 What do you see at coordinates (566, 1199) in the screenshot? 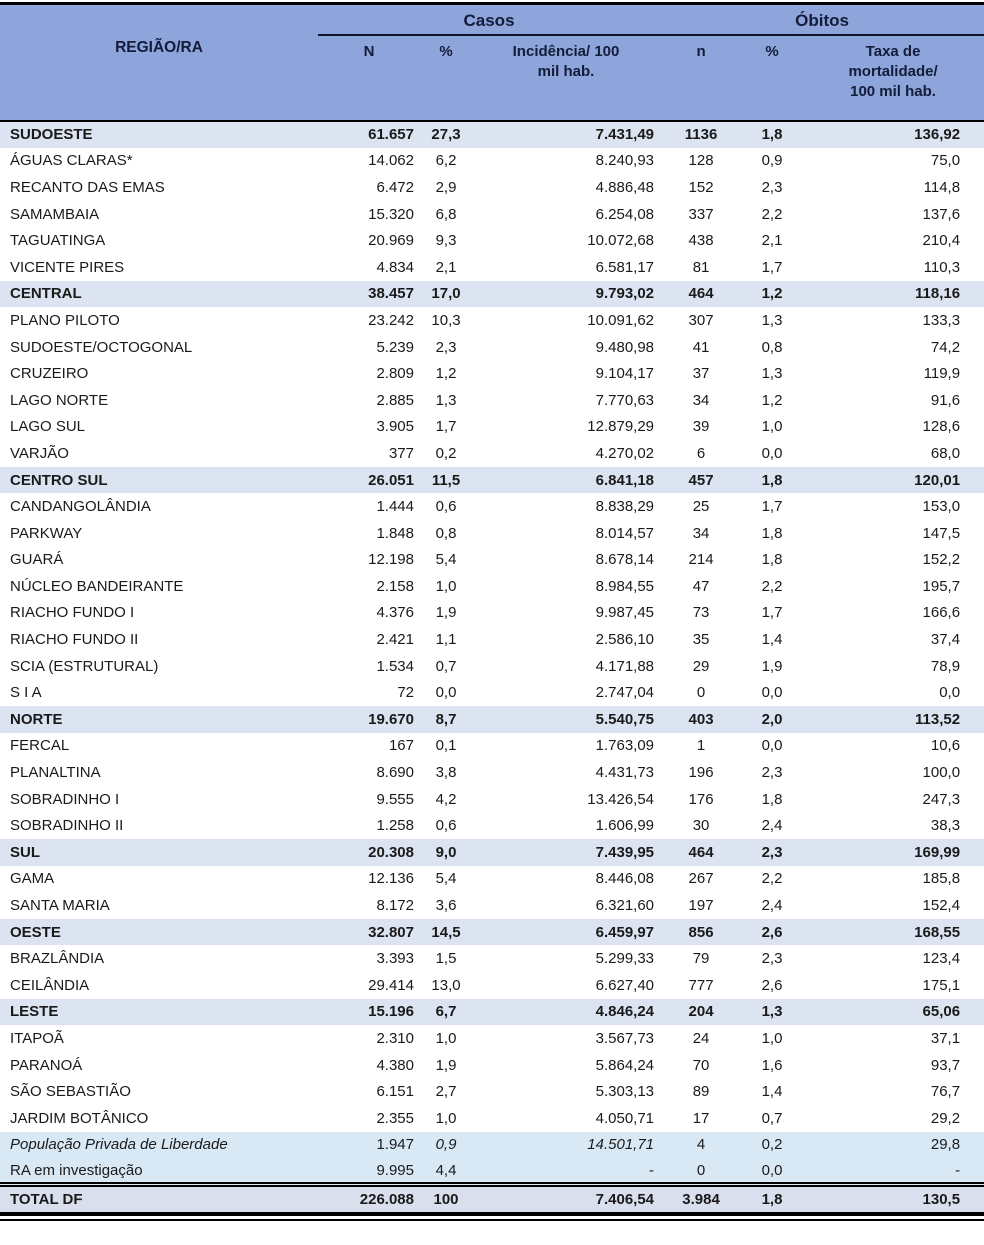
I see `incidence-value: 7.406,54` at bounding box center [566, 1199].